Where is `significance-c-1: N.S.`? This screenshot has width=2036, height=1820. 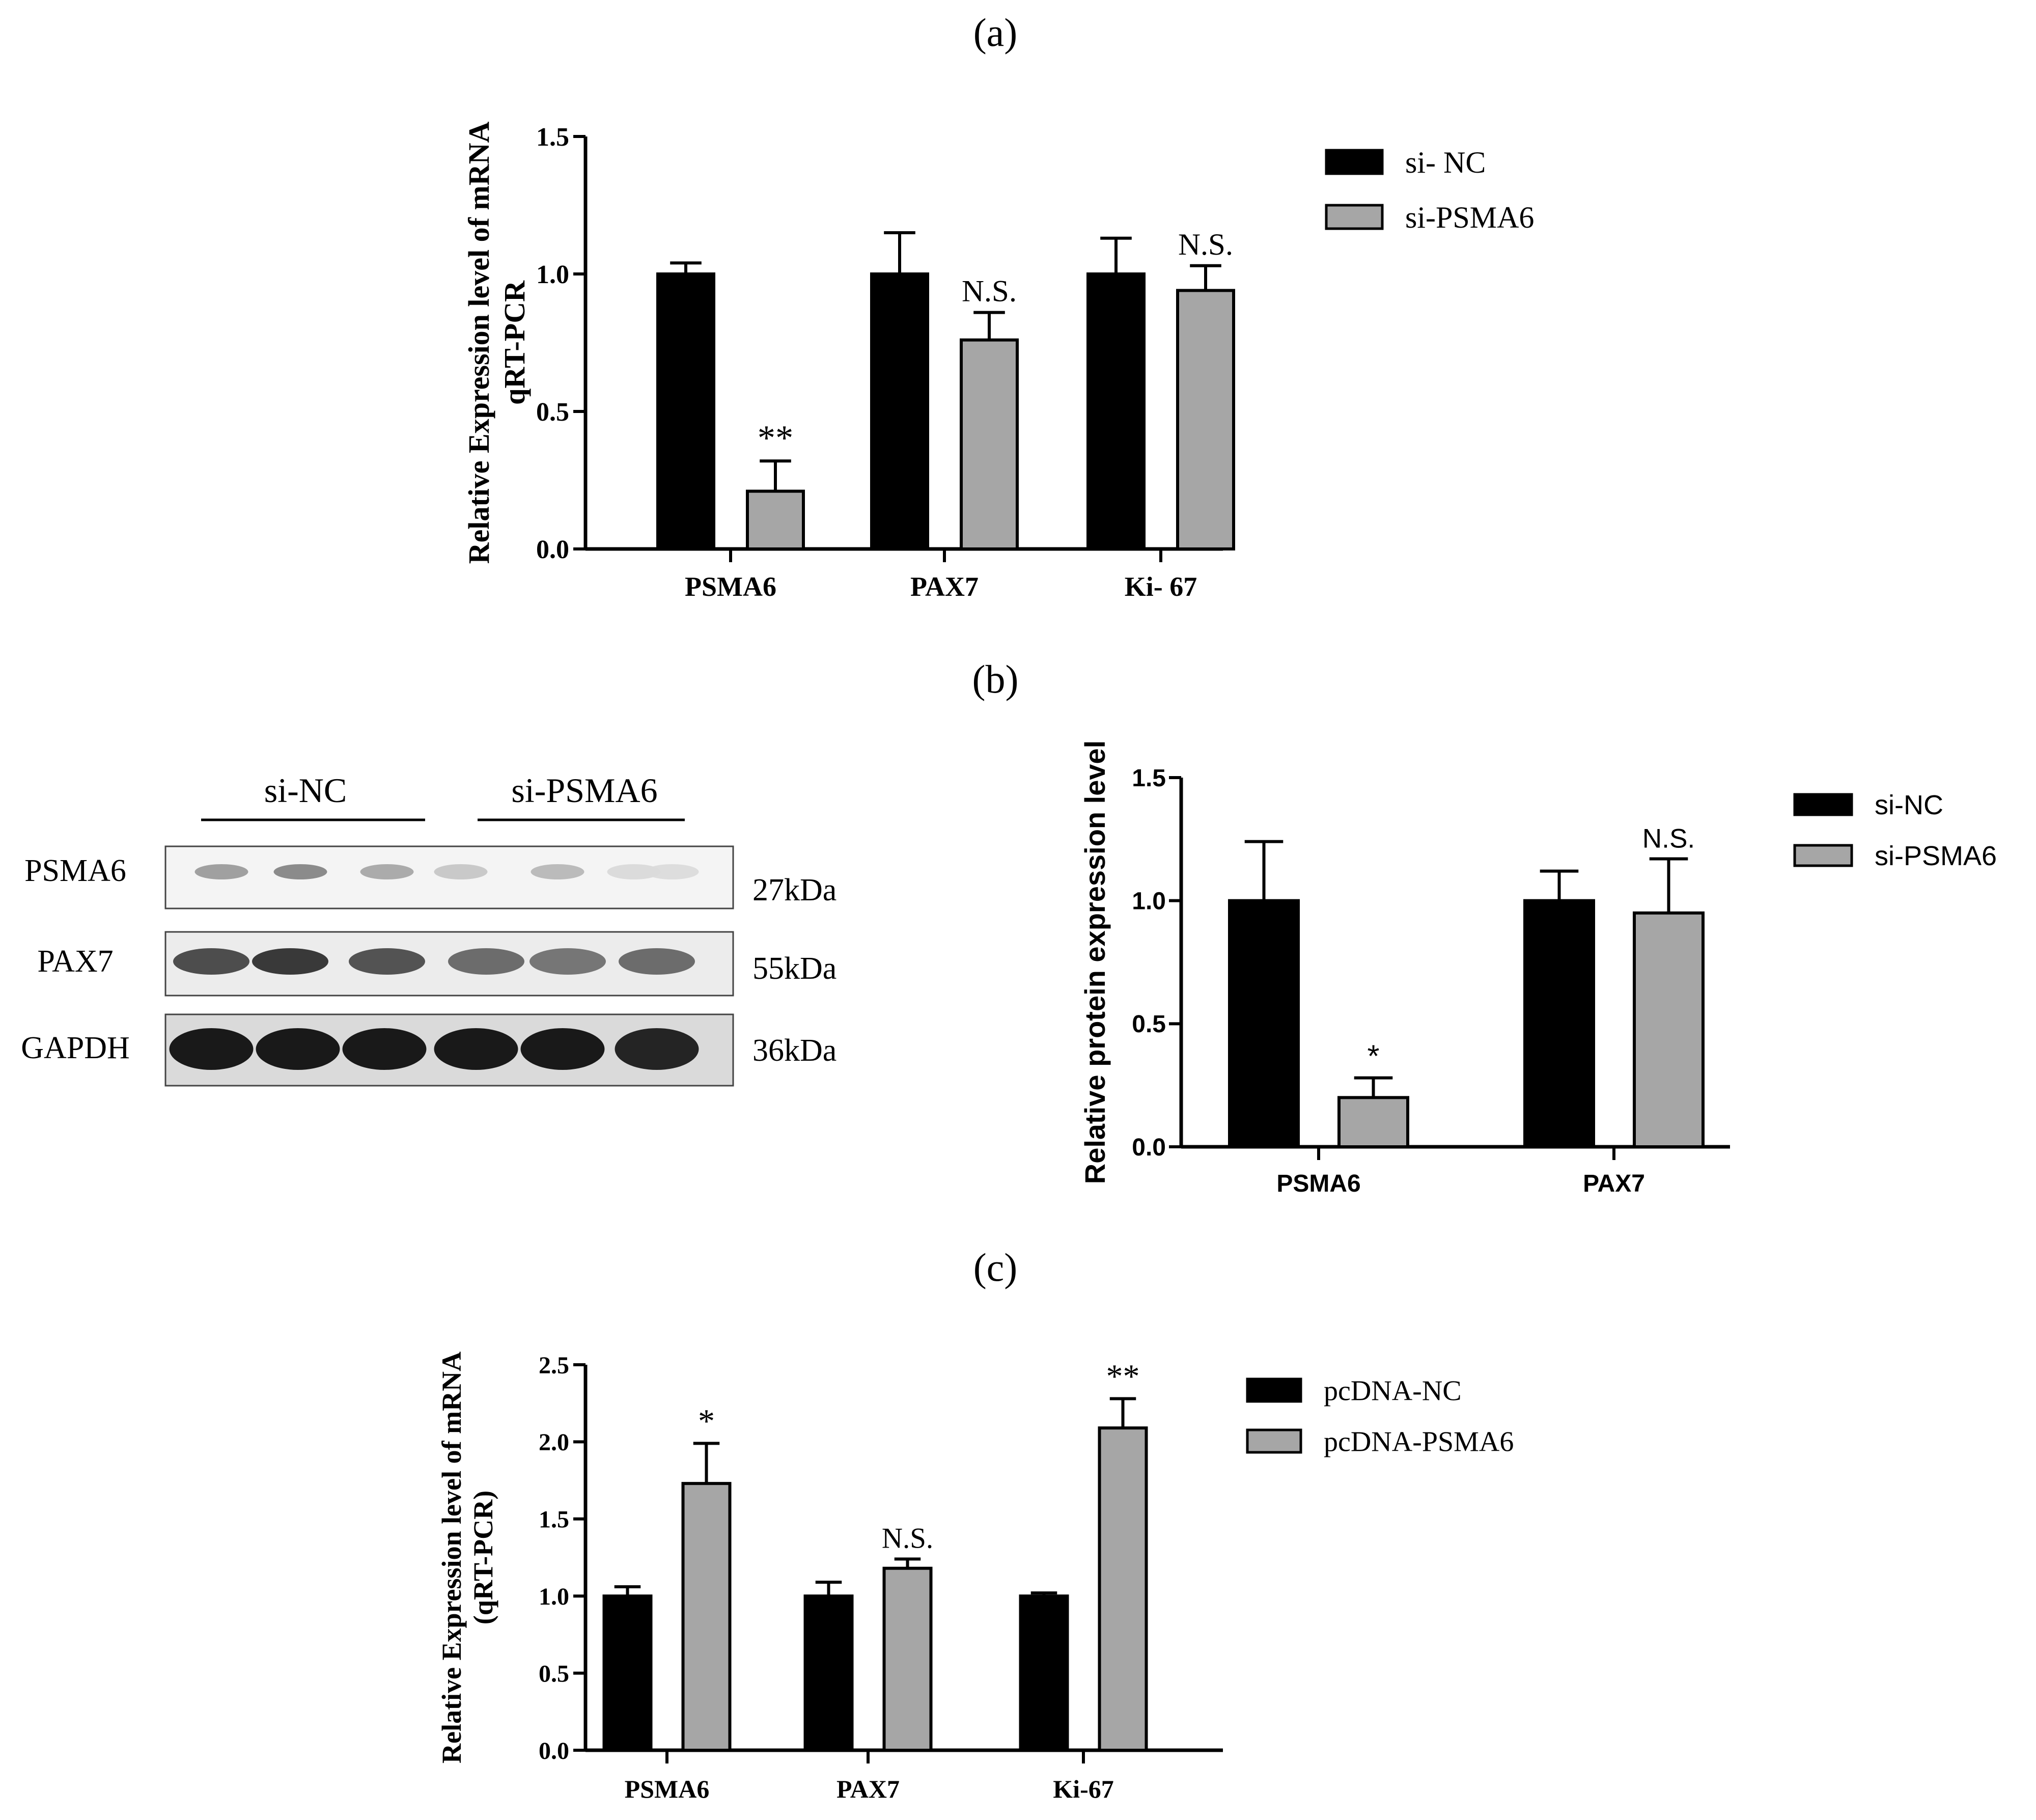 significance-c-1: N.S. is located at coordinates (907, 1539).